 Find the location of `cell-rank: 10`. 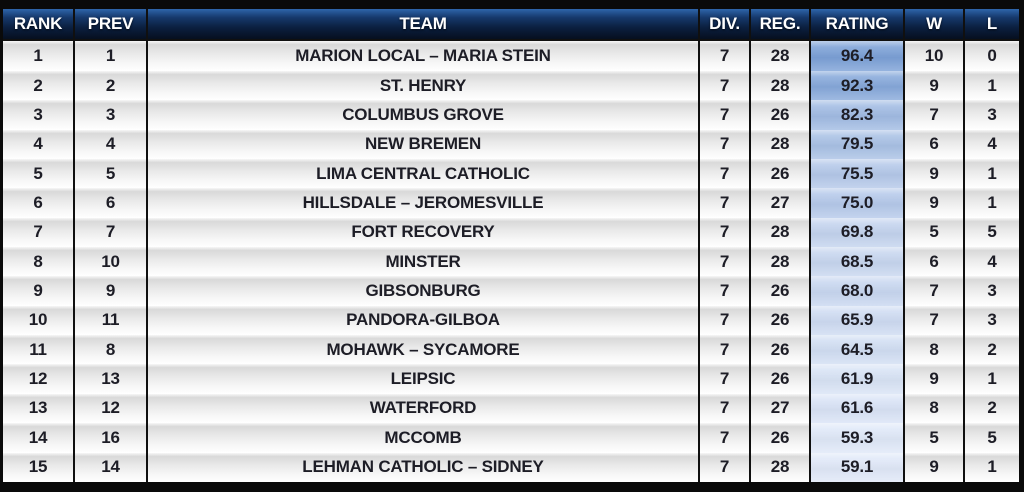

cell-rank: 10 is located at coordinates (38, 320).